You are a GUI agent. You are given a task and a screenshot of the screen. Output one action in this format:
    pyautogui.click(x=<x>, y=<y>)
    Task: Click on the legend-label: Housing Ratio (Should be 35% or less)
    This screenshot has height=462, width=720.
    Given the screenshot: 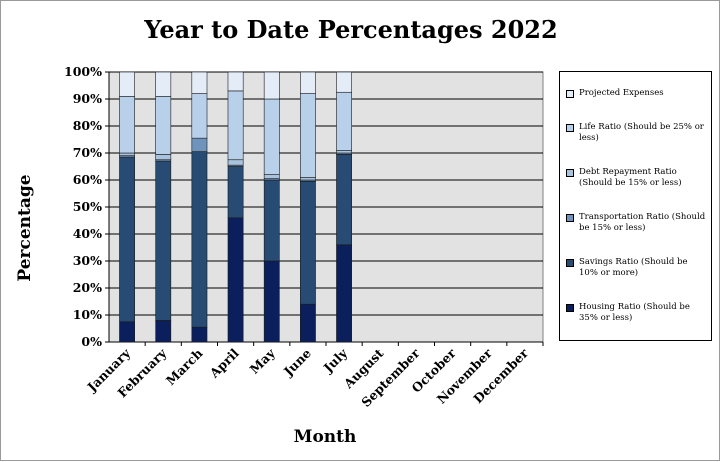 What is the action you would take?
    pyautogui.click(x=634, y=313)
    